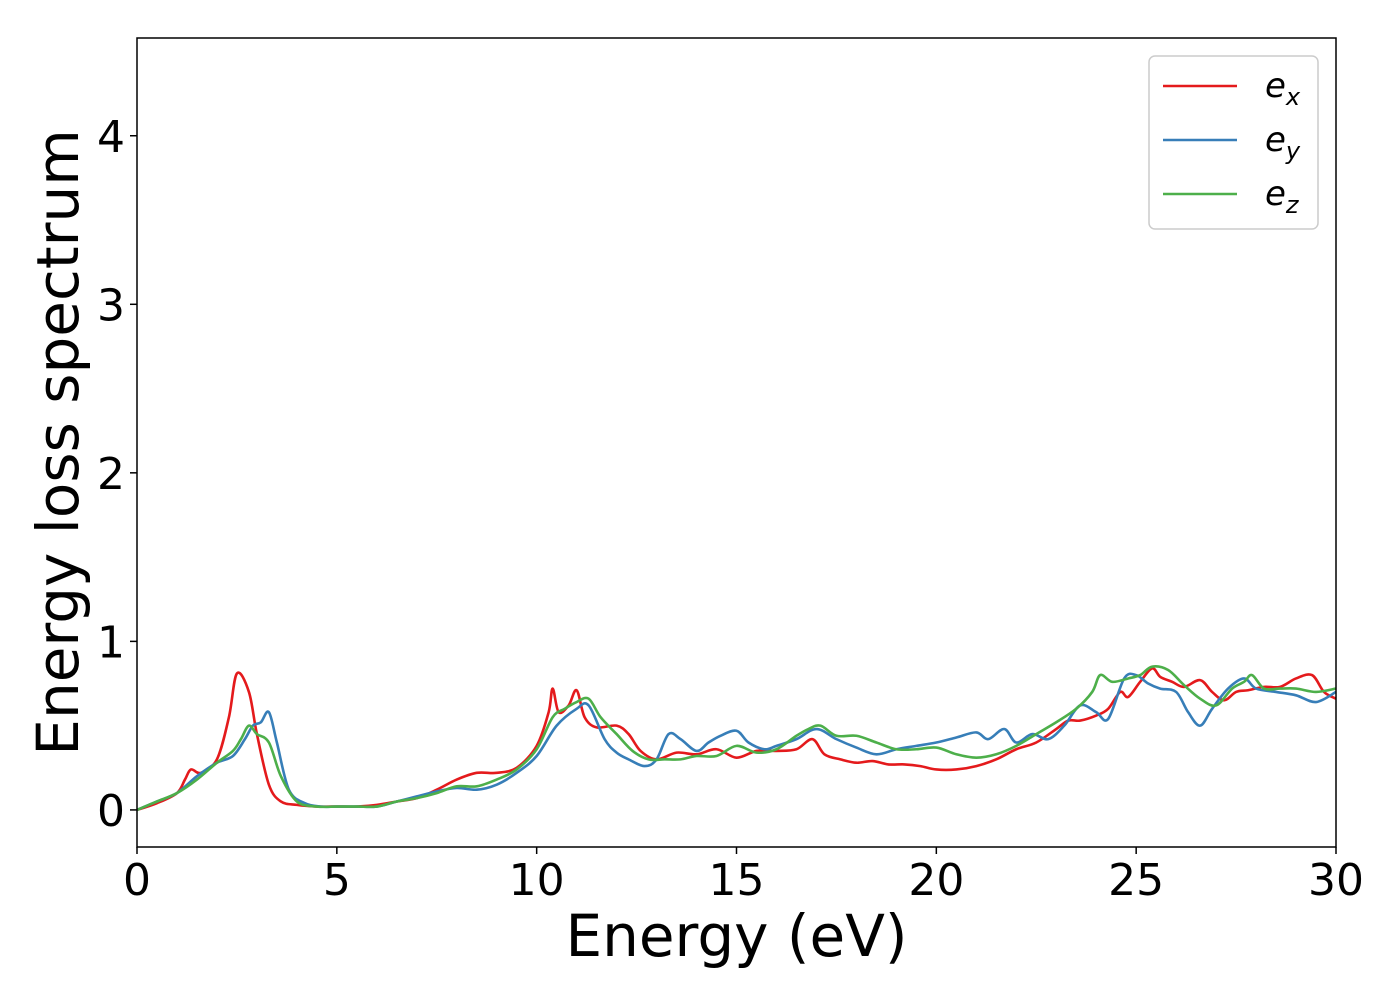 This screenshot has width=1400, height=1000. Describe the element at coordinates (111, 642) in the screenshot. I see `y-tick-label: 1` at that location.